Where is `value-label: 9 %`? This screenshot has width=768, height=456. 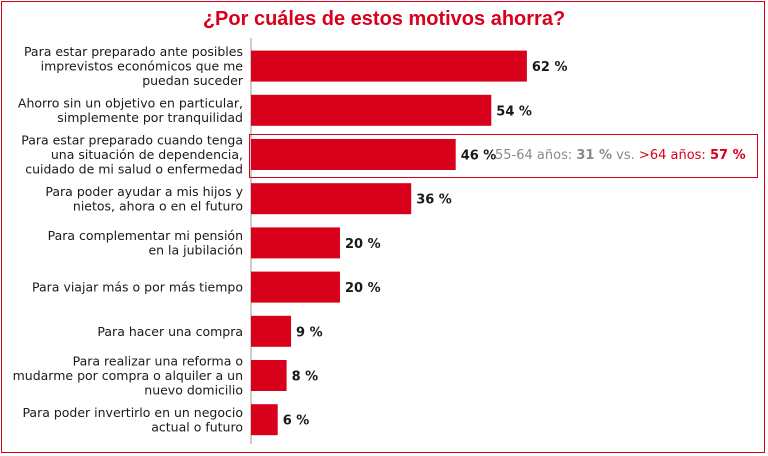 value-label: 9 % is located at coordinates (309, 332).